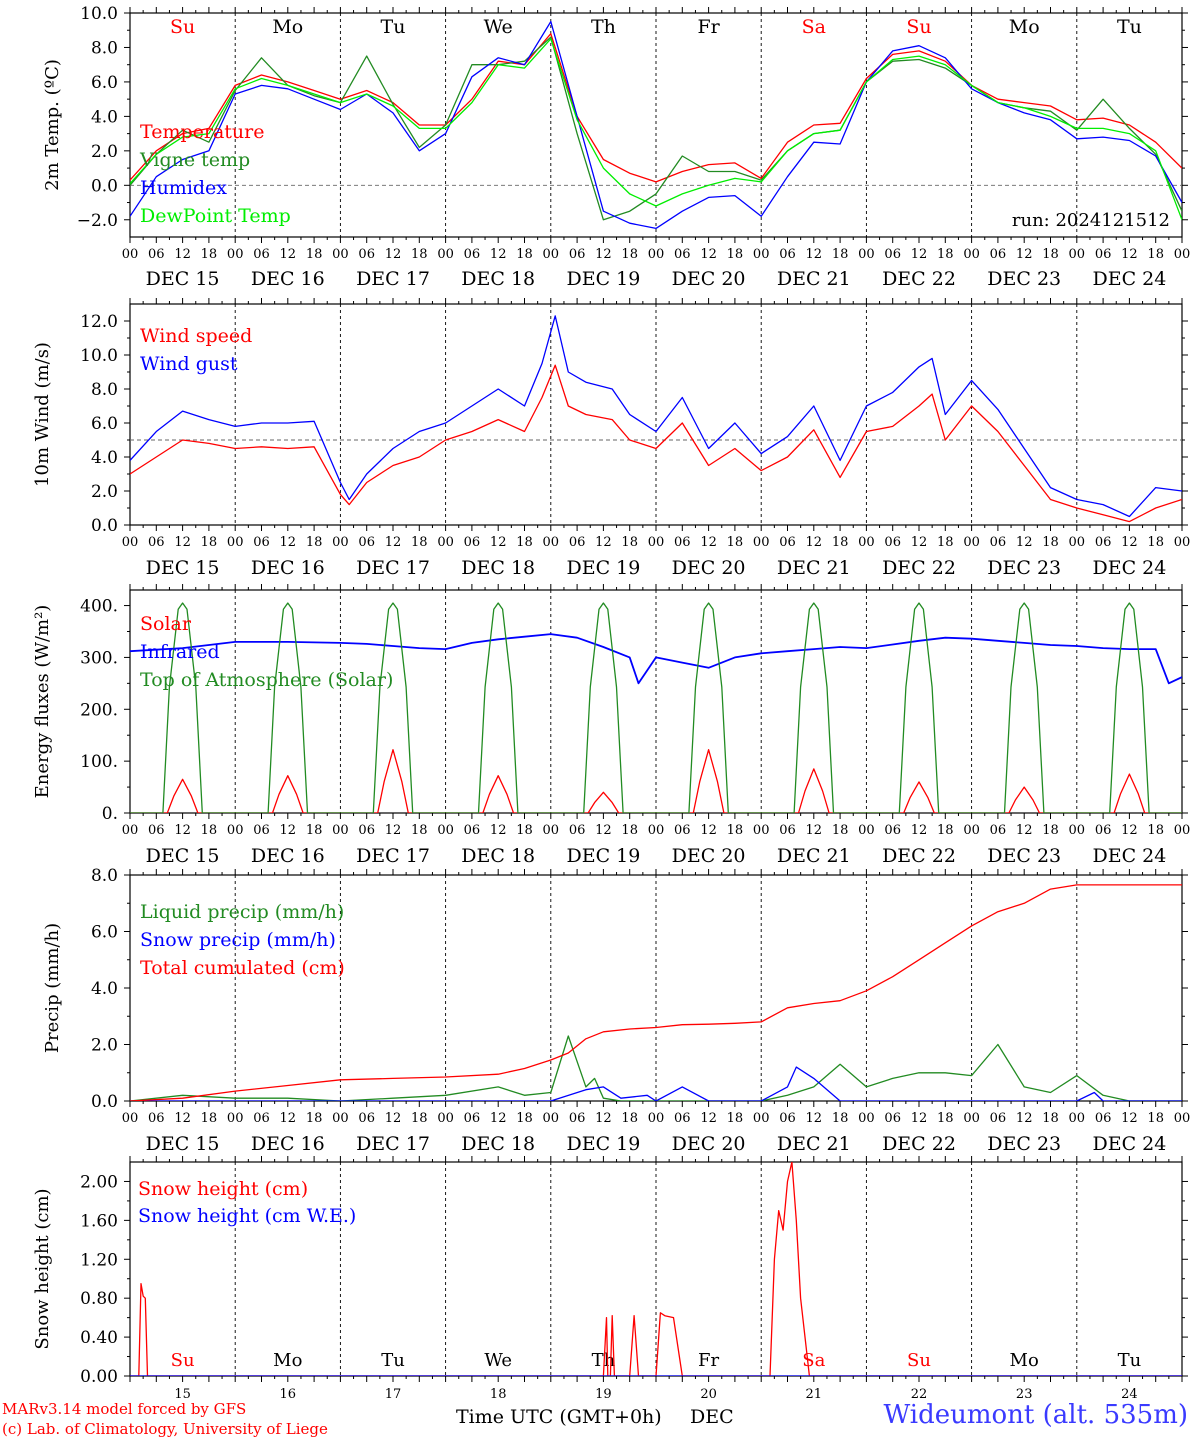 The height and width of the screenshot is (1440, 1194). I want to click on day-number-label: 15, so click(182, 1394).